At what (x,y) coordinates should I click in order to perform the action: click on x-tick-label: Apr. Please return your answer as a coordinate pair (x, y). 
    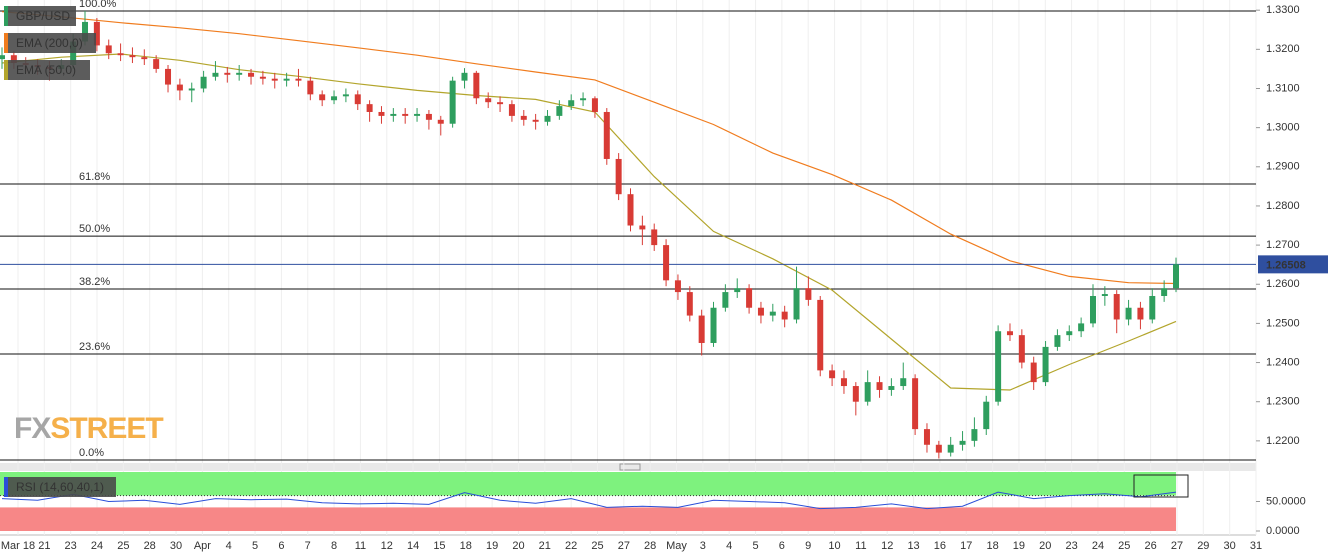
    Looking at the image, I should click on (202, 546).